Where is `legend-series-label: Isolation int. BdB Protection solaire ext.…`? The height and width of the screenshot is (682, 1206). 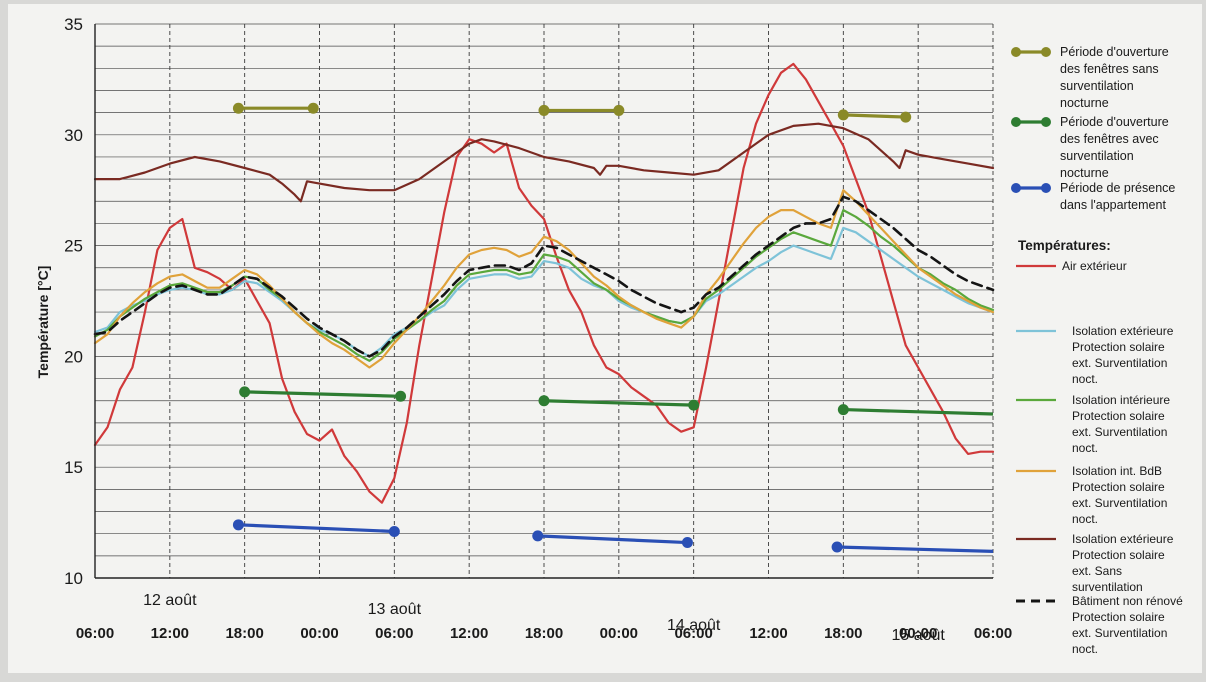
legend-series-label: Isolation int. BdB Protection solaire ext.… is located at coordinates (1119, 495).